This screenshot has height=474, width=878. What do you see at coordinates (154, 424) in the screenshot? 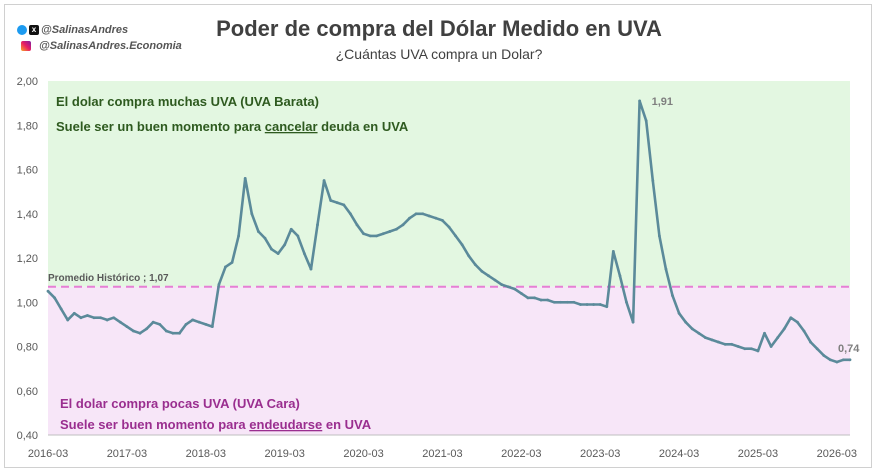
I see `lower-advice-before: Suele ser buen momento para` at bounding box center [154, 424].